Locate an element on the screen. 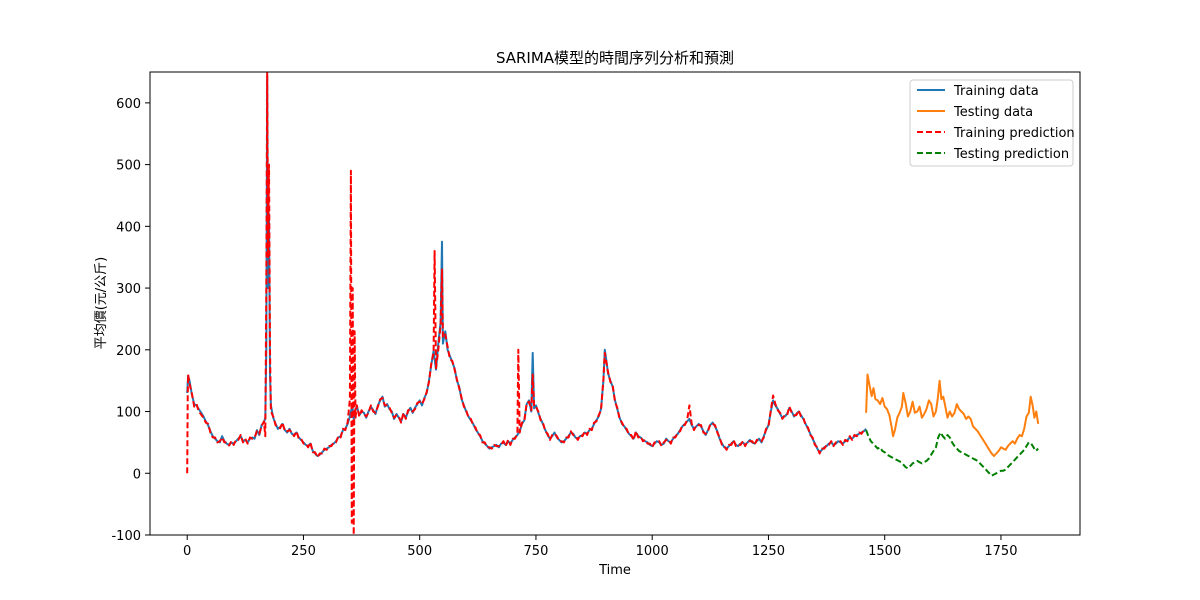 The width and height of the screenshot is (1200, 600). y-tick-label: 0 is located at coordinates (137, 474).